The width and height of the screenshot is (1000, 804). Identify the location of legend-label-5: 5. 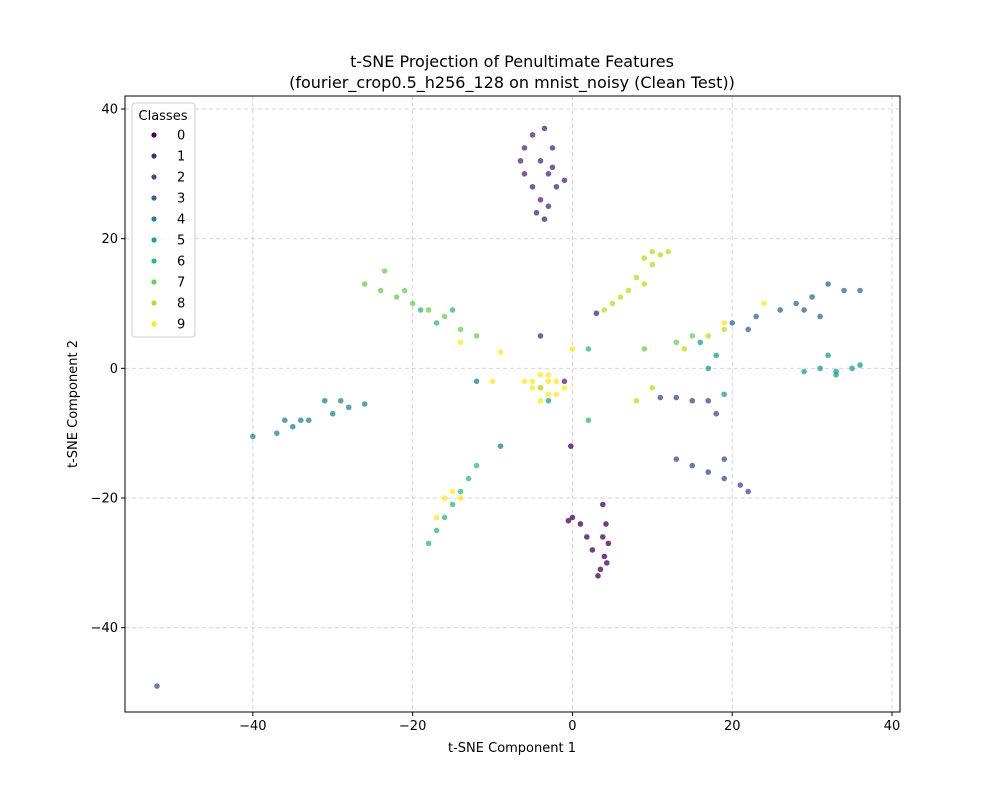
(181, 241).